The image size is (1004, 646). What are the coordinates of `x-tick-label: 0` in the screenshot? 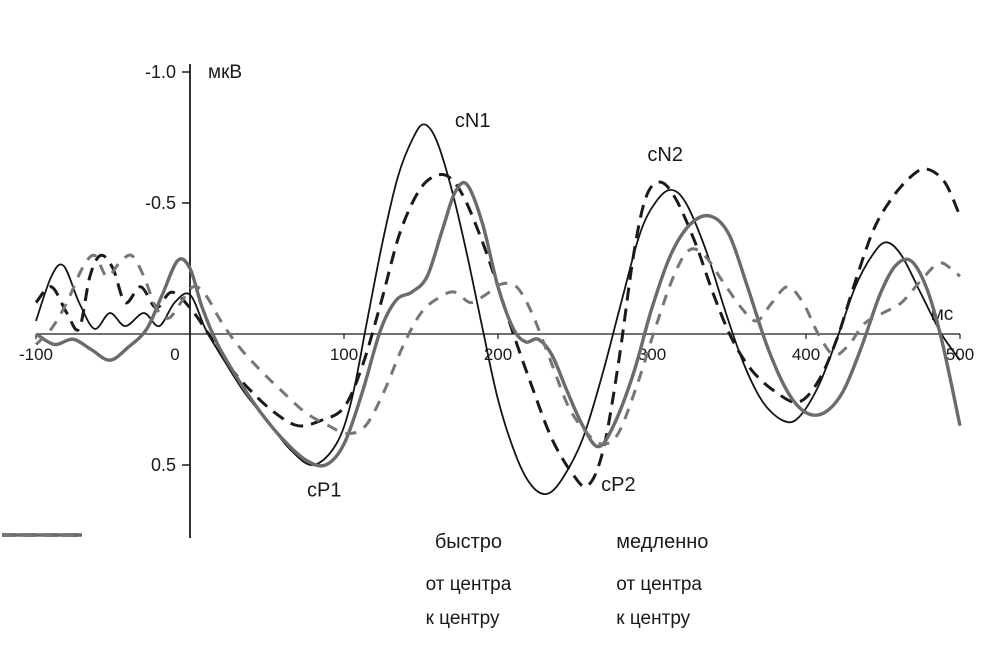 It's located at (174, 354).